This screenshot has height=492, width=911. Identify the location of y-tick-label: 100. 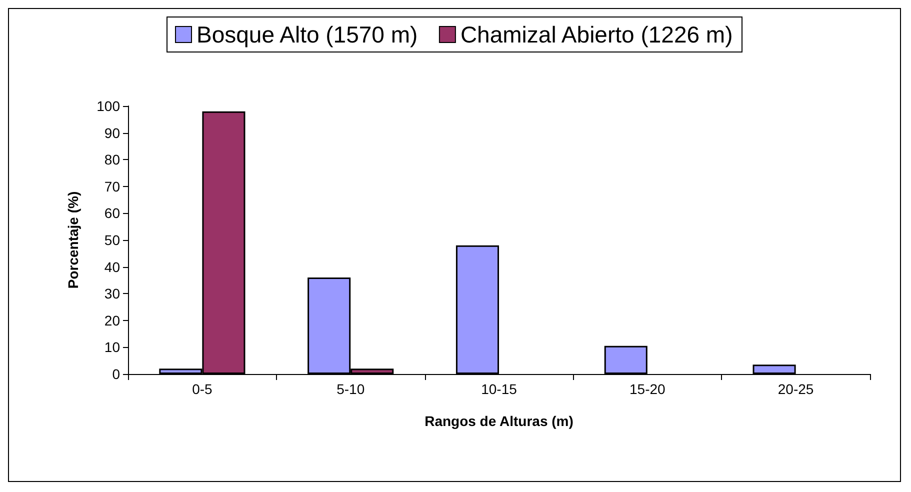
(108, 106).